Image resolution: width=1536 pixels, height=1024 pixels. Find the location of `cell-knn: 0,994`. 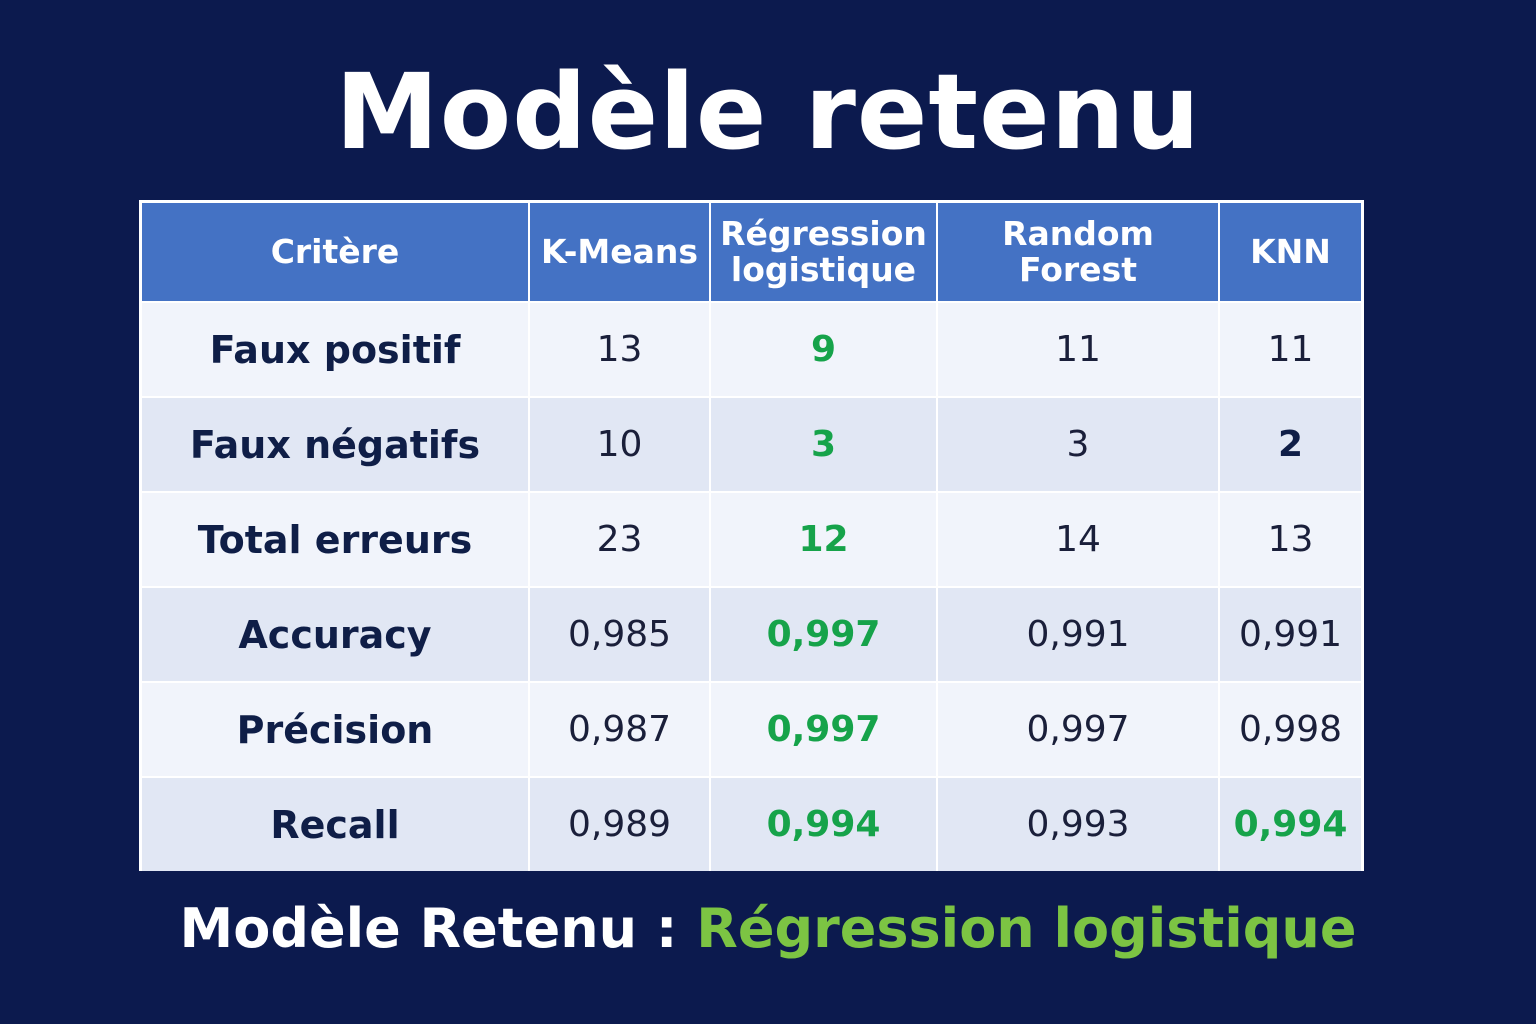

cell-knn: 0,994 is located at coordinates (1290, 823).